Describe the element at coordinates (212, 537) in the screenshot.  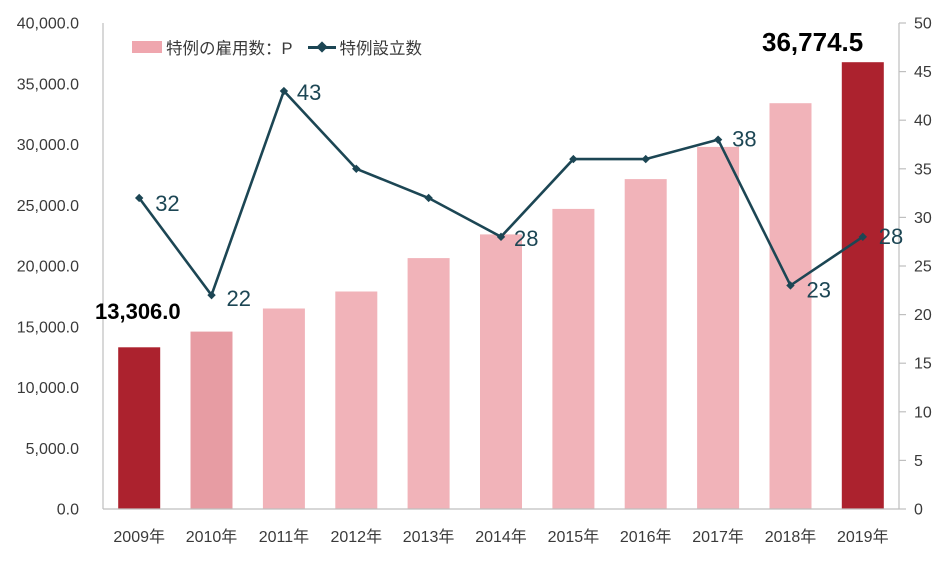
I see `x-axis-label-2010年: 2010年` at that location.